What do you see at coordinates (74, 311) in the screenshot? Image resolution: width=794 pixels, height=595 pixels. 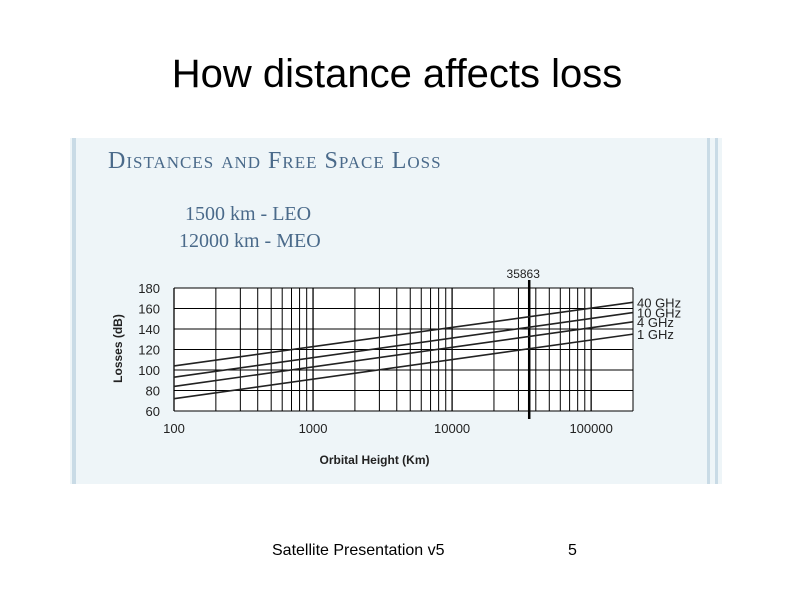 I see `panel-border-left` at bounding box center [74, 311].